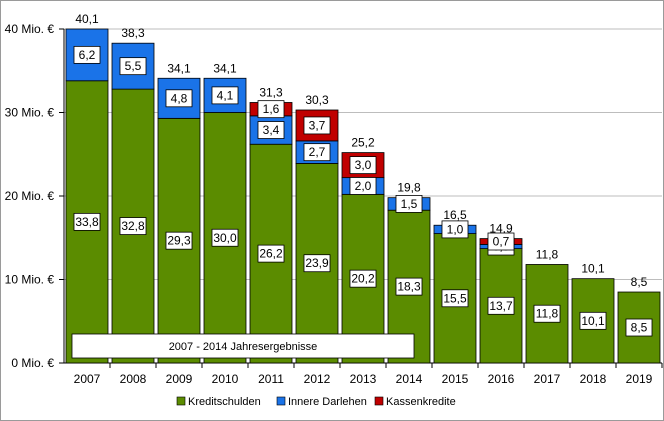  Describe the element at coordinates (87, 379) in the screenshot. I see `x-tick-label-2007: 2007` at that location.